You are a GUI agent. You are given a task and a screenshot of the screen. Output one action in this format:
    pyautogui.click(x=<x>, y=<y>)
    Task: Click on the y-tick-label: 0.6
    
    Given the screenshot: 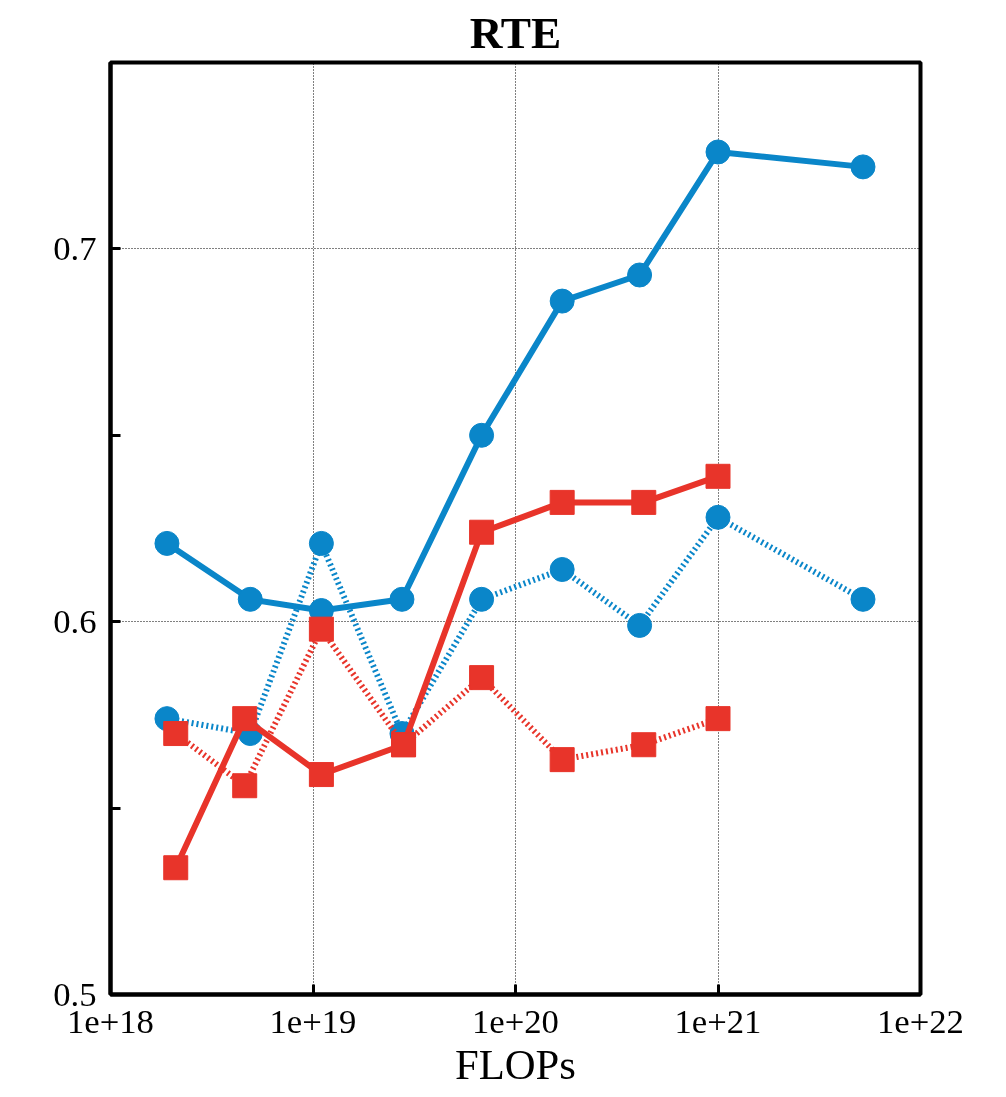 What is the action you would take?
    pyautogui.click(x=75, y=620)
    